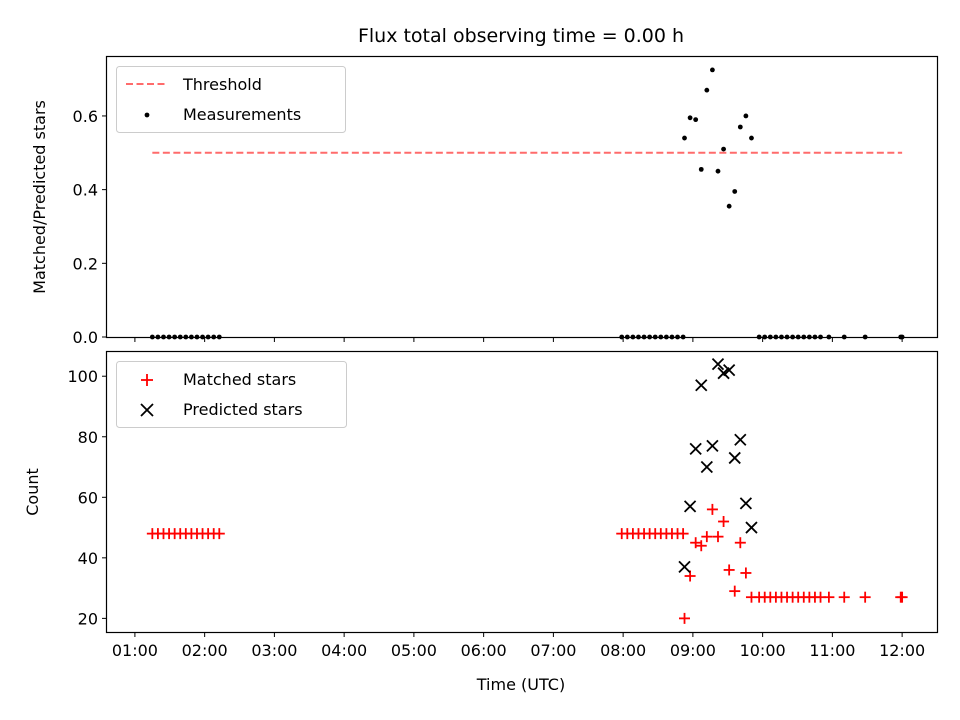 This screenshot has height=720, width=960. Describe the element at coordinates (243, 409) in the screenshot. I see `predicted-legend-label: Predicted stars` at that location.